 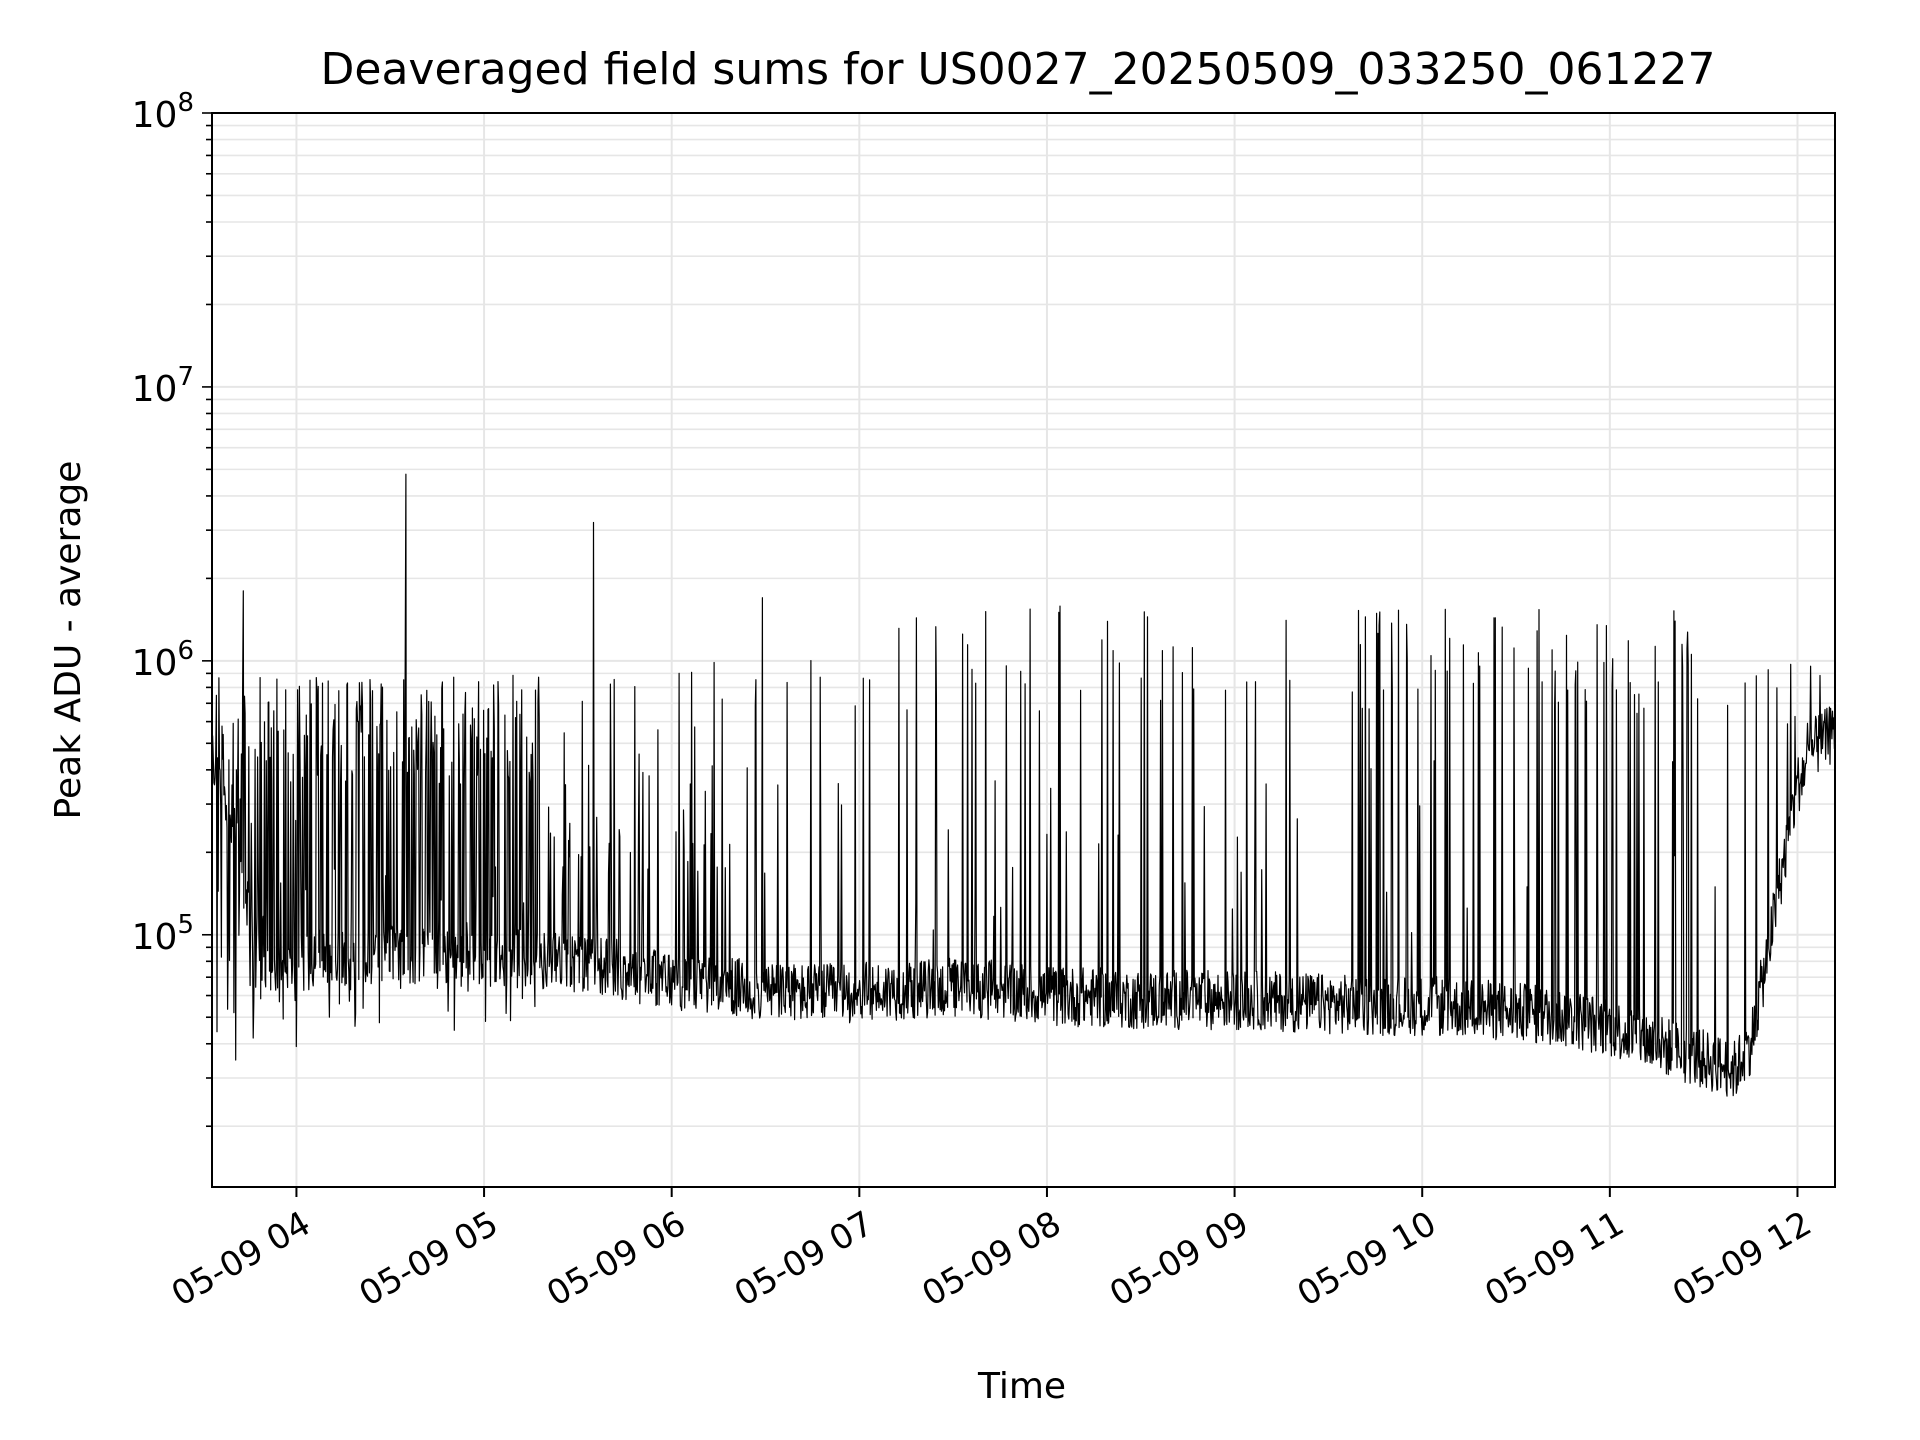 I want to click on y-tick-label: 10⁸, so click(x=163, y=112).